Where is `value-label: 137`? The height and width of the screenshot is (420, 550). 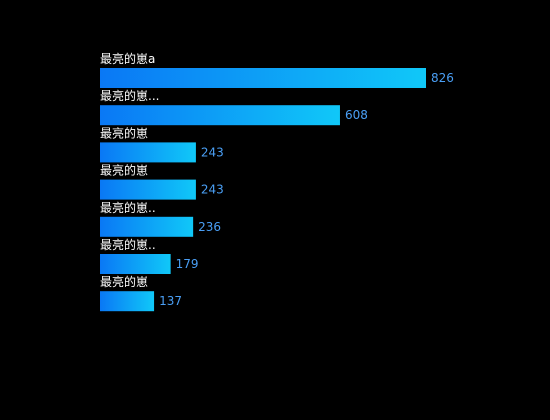 value-label: 137 is located at coordinates (170, 301).